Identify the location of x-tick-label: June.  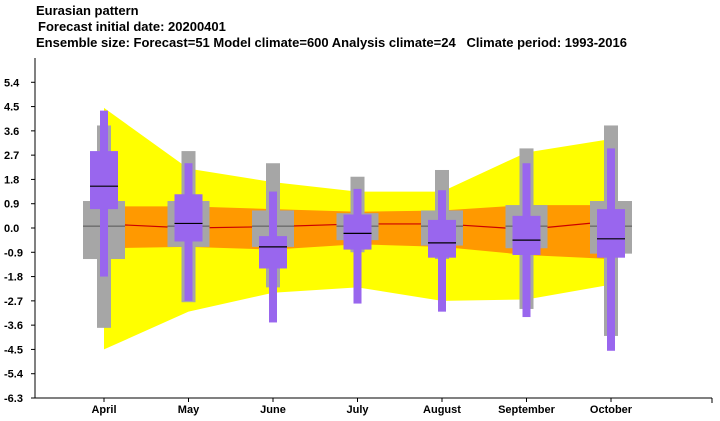
(273, 410).